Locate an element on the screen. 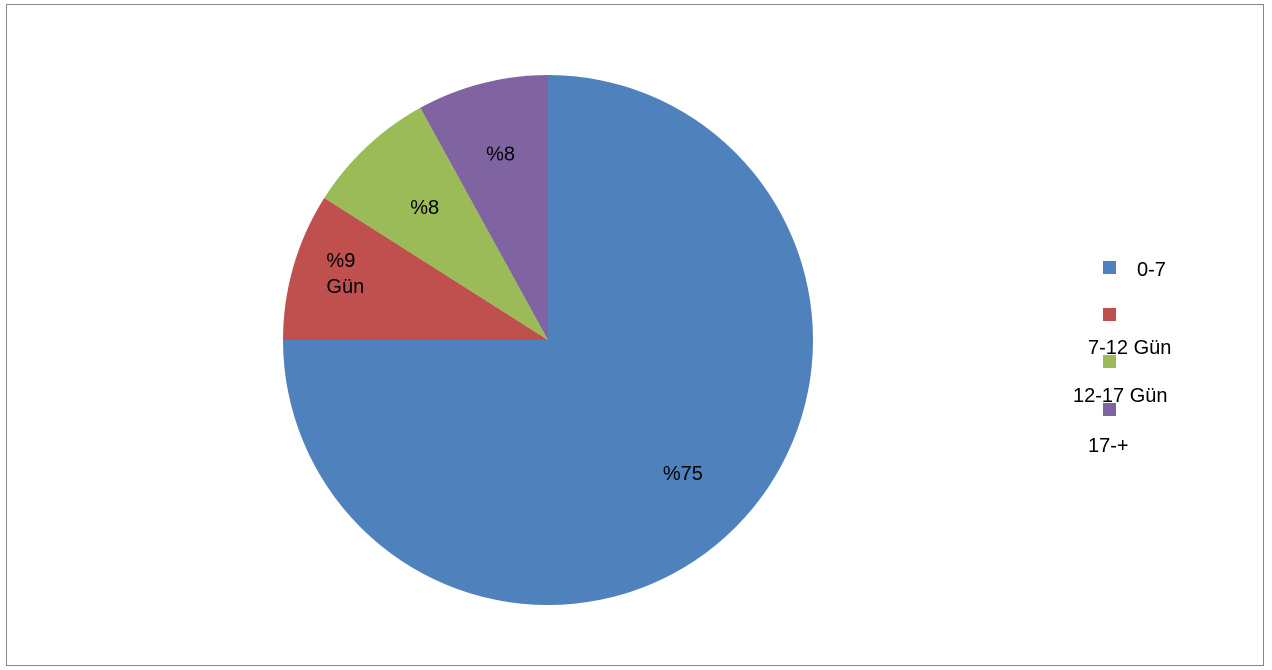 The height and width of the screenshot is (670, 1272). slice-label-4: %8 is located at coordinates (500, 154).